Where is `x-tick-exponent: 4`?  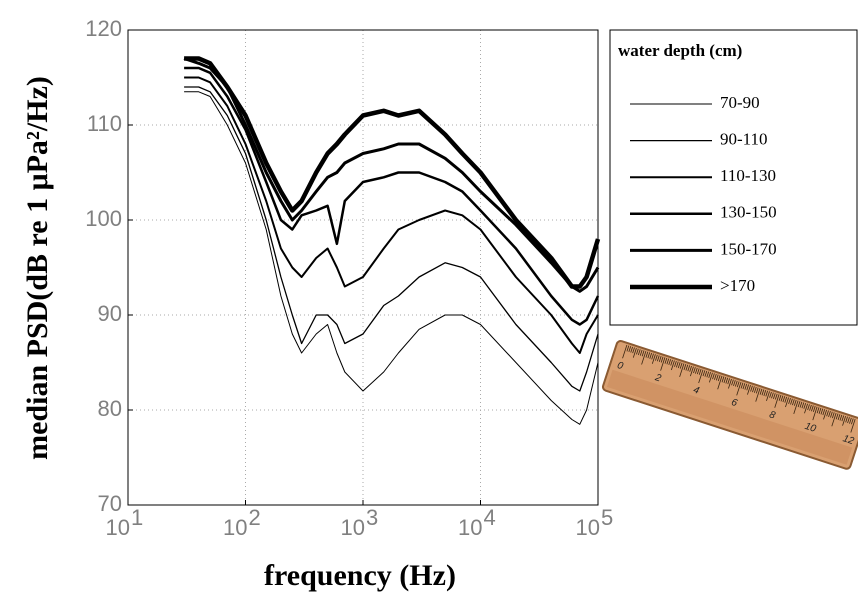
x-tick-exponent: 4 is located at coordinates (490, 517).